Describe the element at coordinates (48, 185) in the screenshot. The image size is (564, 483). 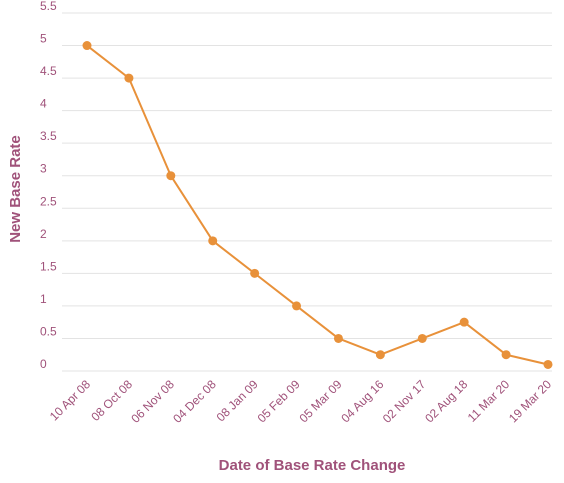
I see `y-axis-ticks: 0 0.5 1 1.5 2 2.5 3 3.5 4 4.5 5 5.5` at that location.